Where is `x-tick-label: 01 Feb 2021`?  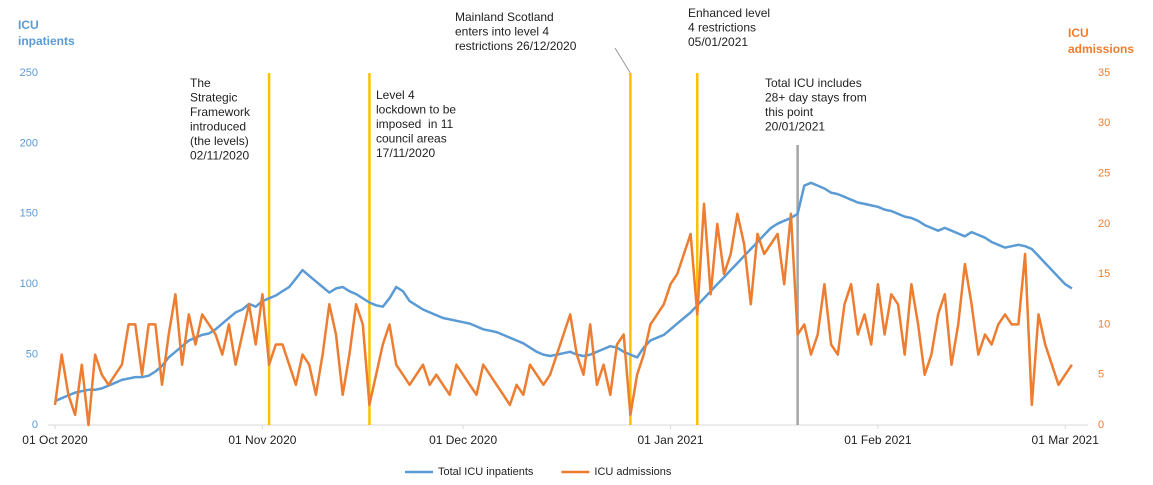
x-tick-label: 01 Feb 2021 is located at coordinates (878, 440).